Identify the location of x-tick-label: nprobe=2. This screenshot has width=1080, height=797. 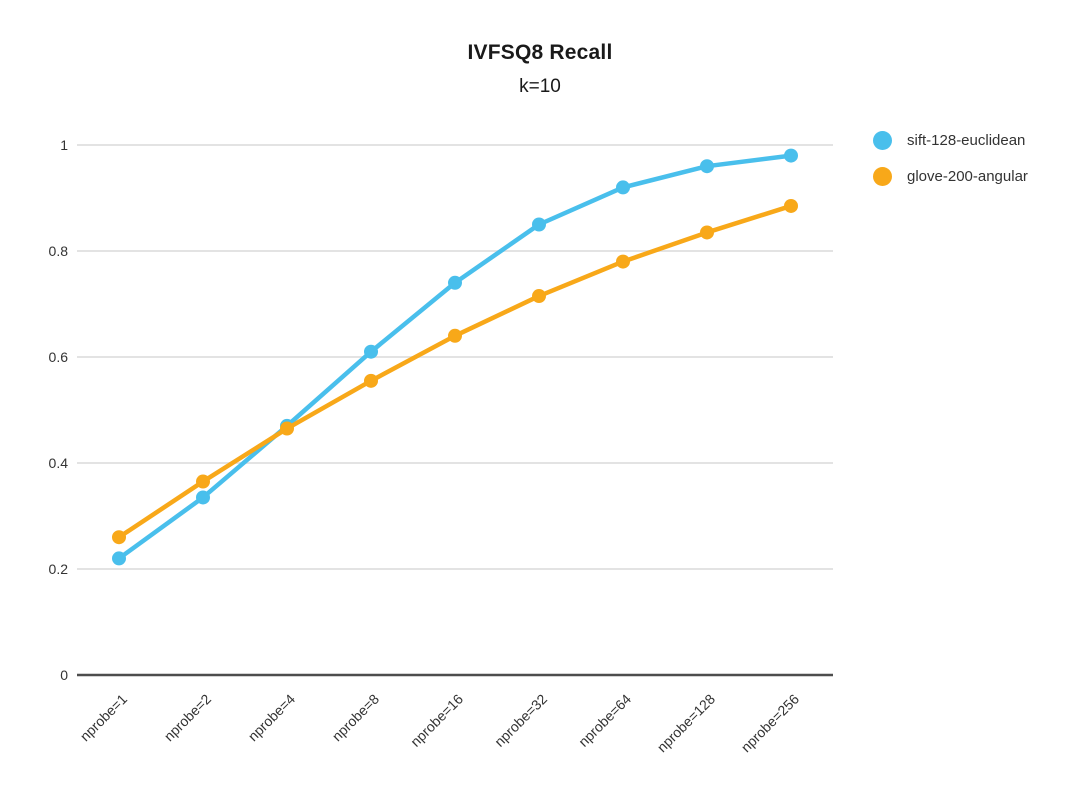
(188, 718).